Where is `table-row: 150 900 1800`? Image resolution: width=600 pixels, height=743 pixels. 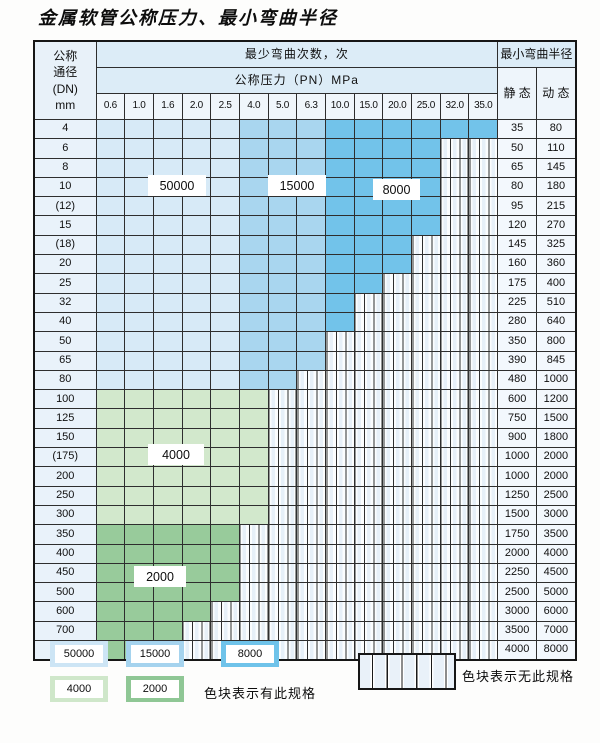
table-row: 150 900 1800 is located at coordinates (305, 438).